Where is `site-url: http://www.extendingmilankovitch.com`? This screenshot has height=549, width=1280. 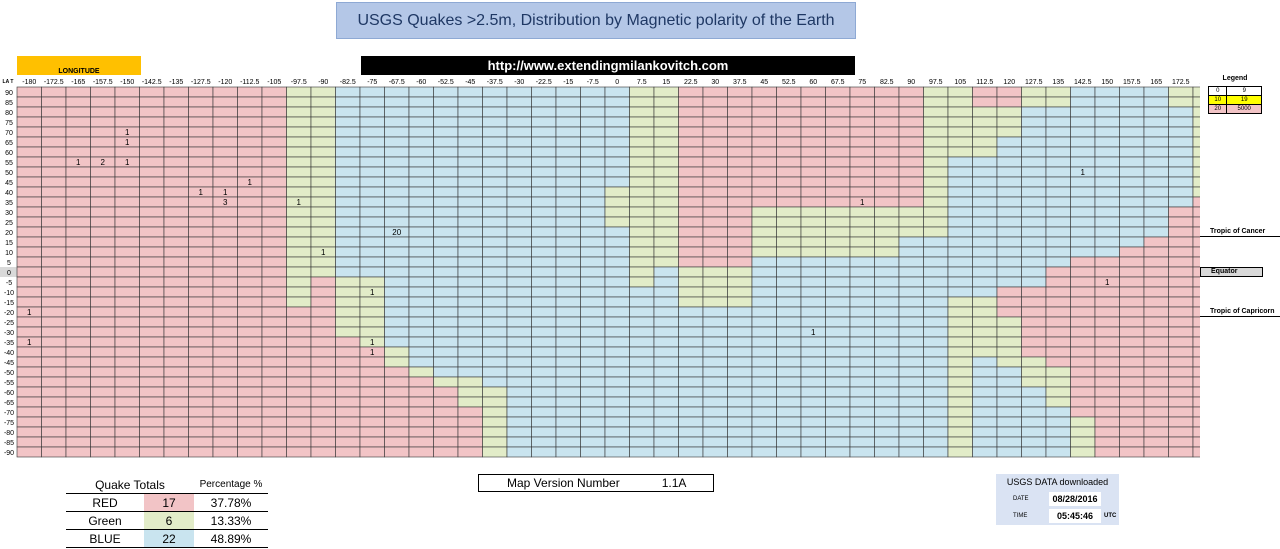 site-url: http://www.extendingmilankovitch.com is located at coordinates (608, 65).